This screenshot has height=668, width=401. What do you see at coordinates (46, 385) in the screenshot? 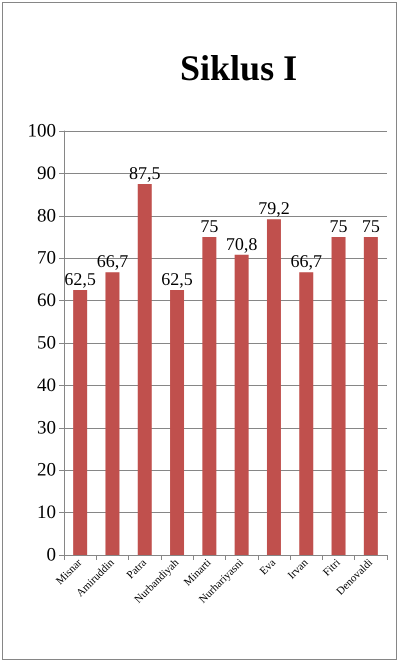
I see `y-tick-label: 40` at bounding box center [46, 385].